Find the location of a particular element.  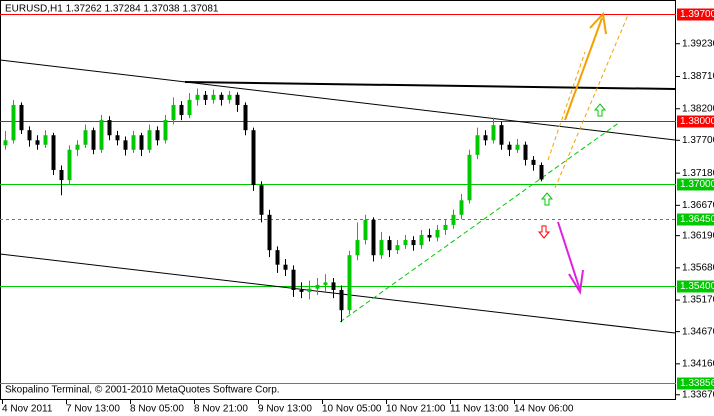

buy-signal is located at coordinates (600, 110).